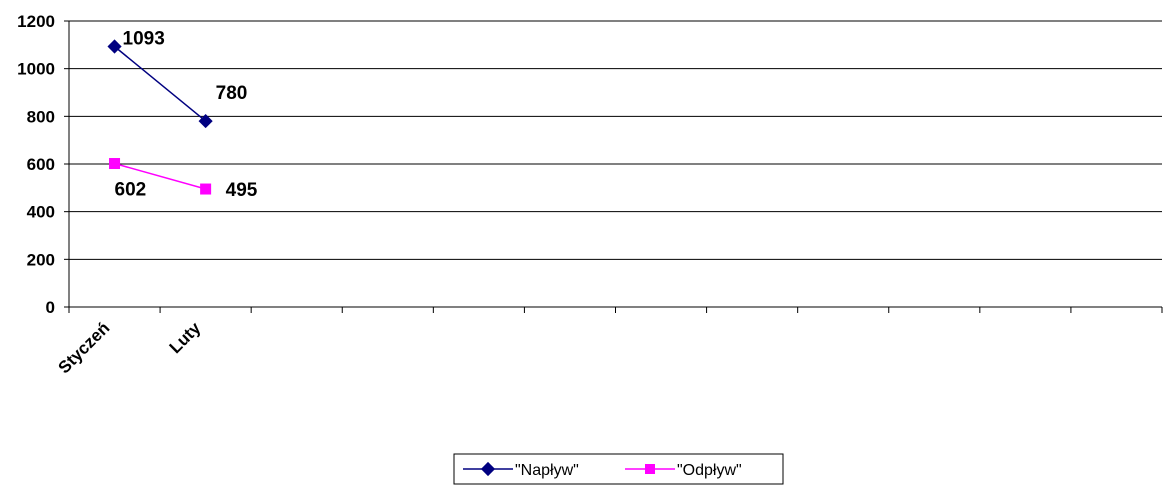  I want to click on legend-label-odplyw: "Odpływ", so click(709, 470).